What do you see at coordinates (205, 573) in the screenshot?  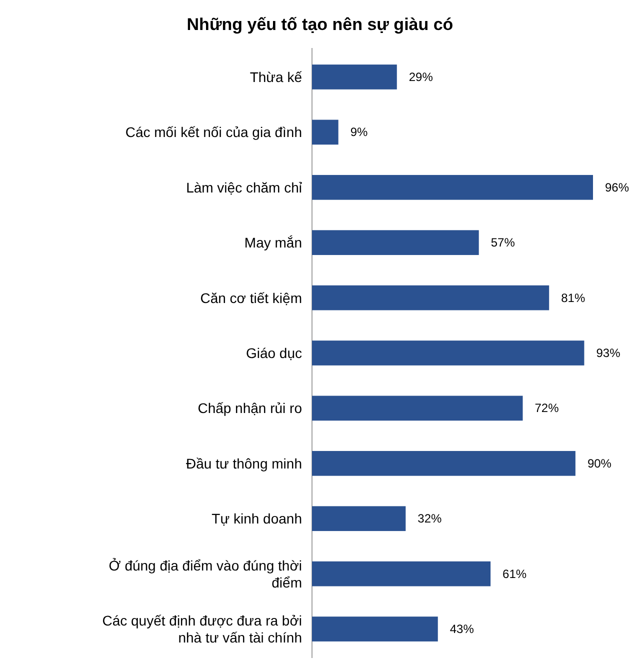 I see `y-tick-label: Ở đúng địa điểm vào đúng thời điểm` at bounding box center [205, 573].